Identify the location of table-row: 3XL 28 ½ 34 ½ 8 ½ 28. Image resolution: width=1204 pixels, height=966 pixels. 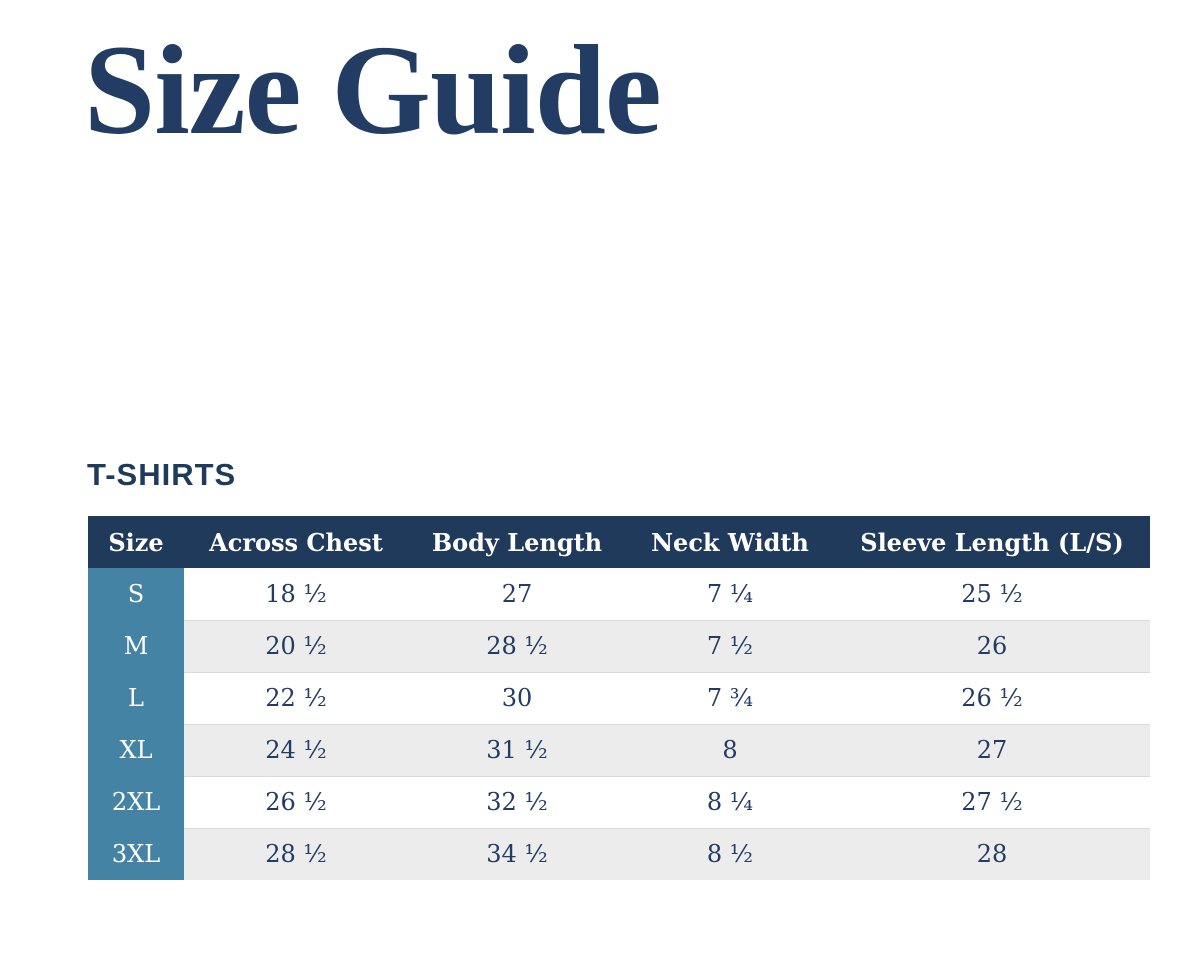
(619, 854).